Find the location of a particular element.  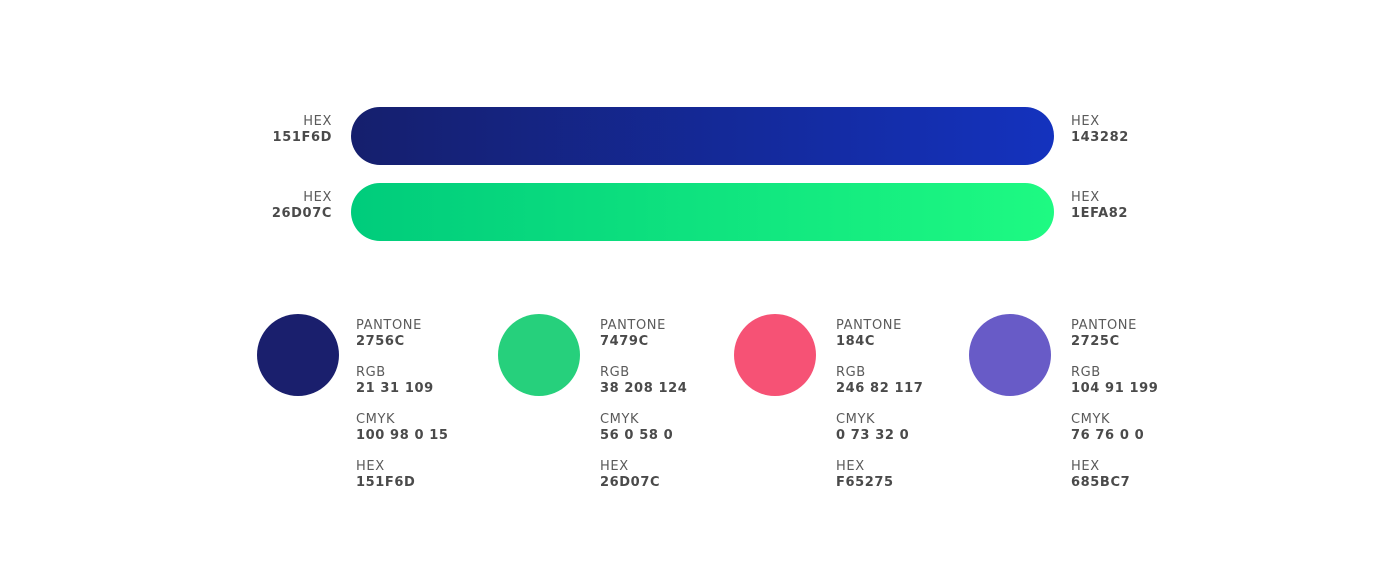

pantone-value: 7479C is located at coordinates (624, 341).